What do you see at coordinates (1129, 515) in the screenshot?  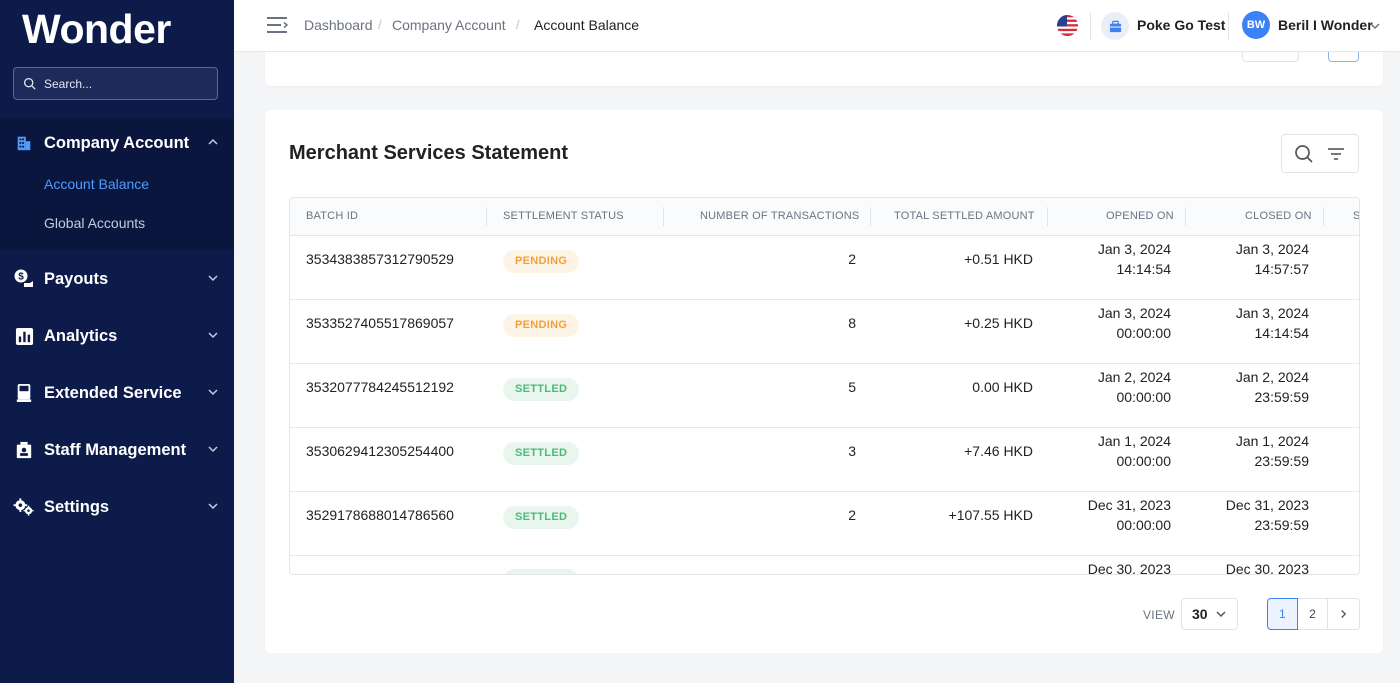 I see `opened-on: Dec 31, 2023 00:00:00` at bounding box center [1129, 515].